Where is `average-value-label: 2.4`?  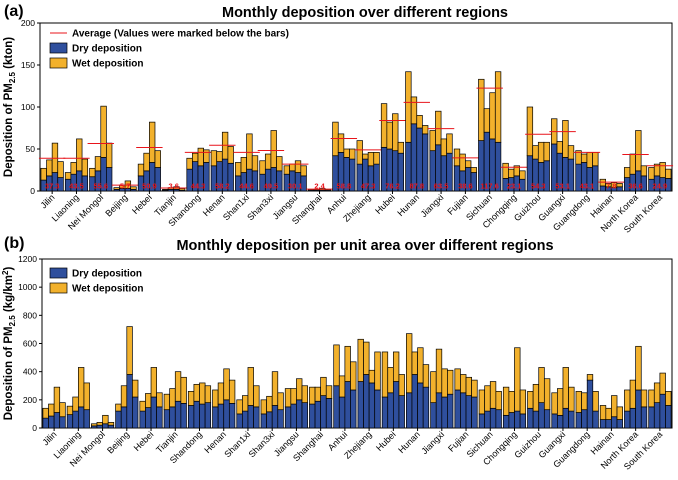
average-value-label: 2.4 is located at coordinates (319, 186).